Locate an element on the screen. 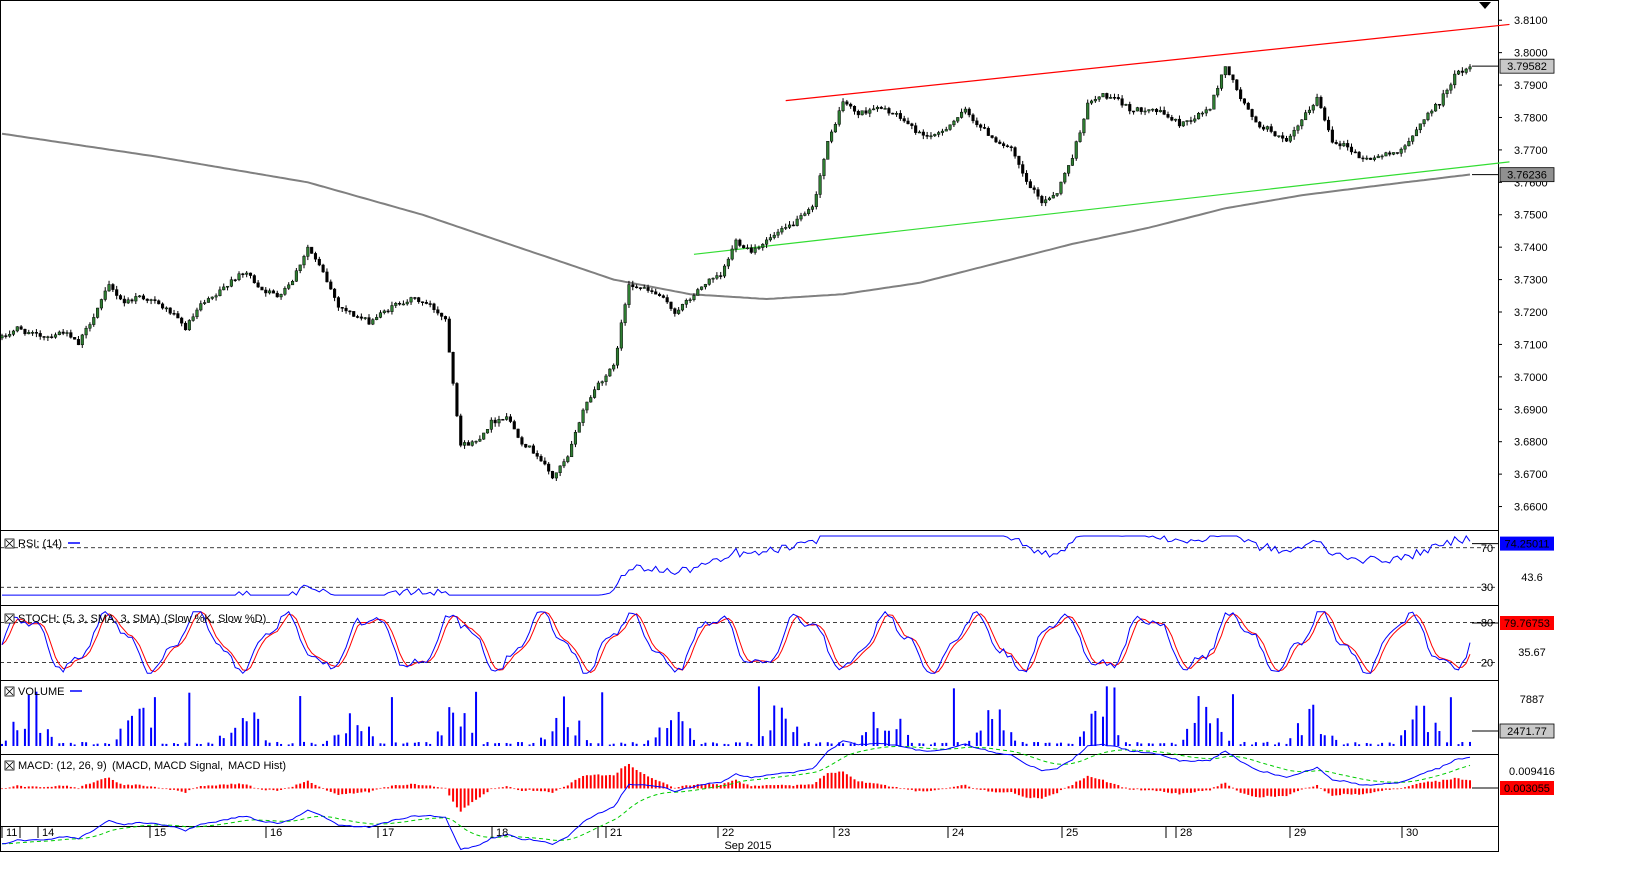  ma-value-box is located at coordinates (1527, 175).